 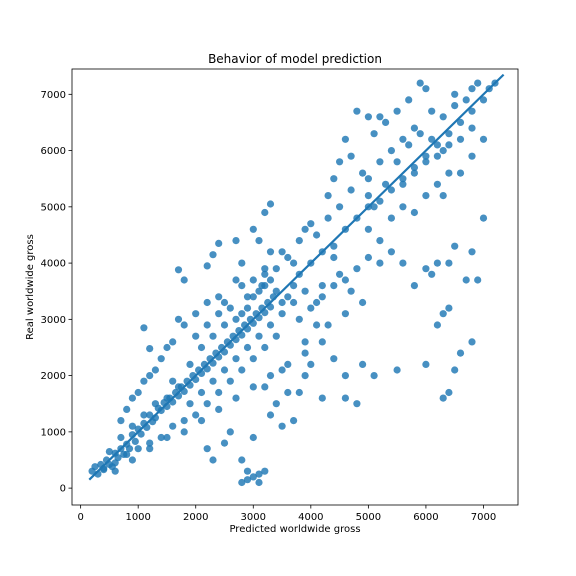 I want to click on y-tick-label: 3000, so click(x=53, y=320).